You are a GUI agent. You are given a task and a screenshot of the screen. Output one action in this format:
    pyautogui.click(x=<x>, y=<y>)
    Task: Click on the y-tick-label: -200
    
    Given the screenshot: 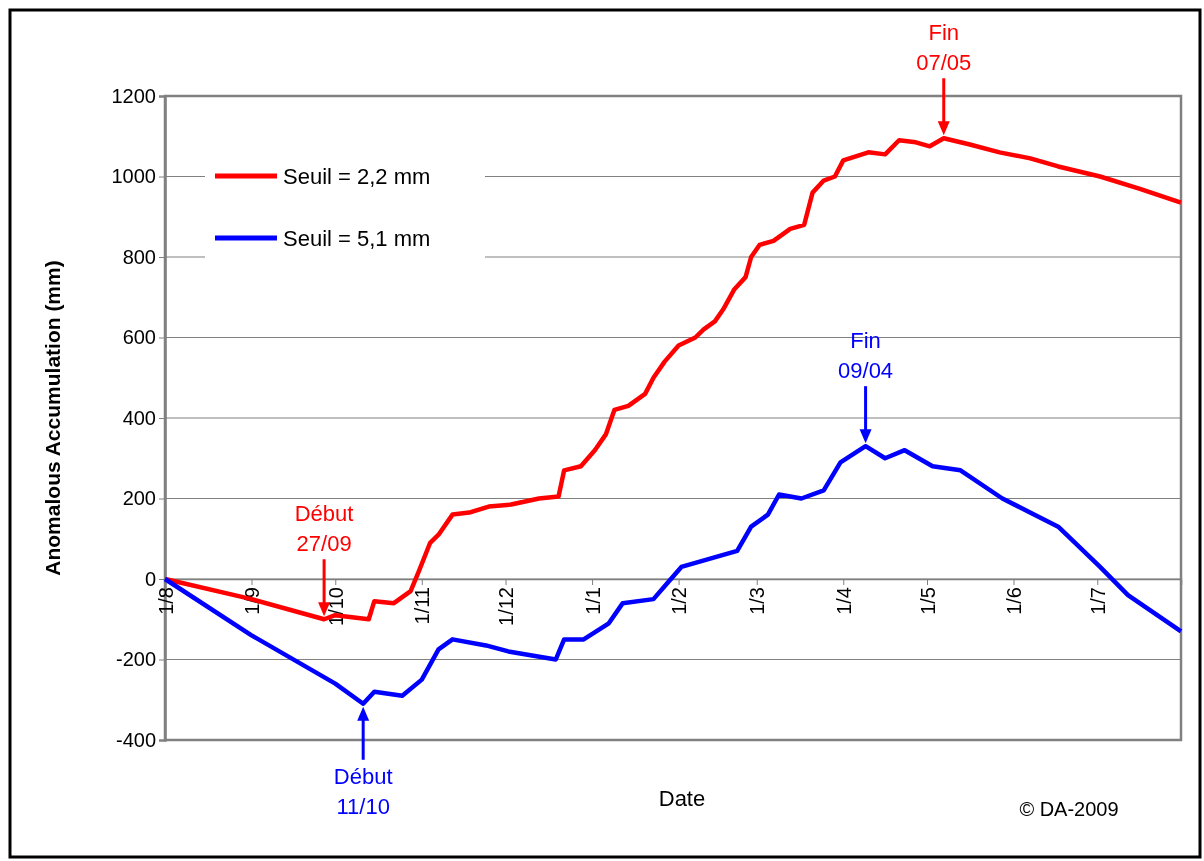 What is the action you would take?
    pyautogui.click(x=135, y=659)
    